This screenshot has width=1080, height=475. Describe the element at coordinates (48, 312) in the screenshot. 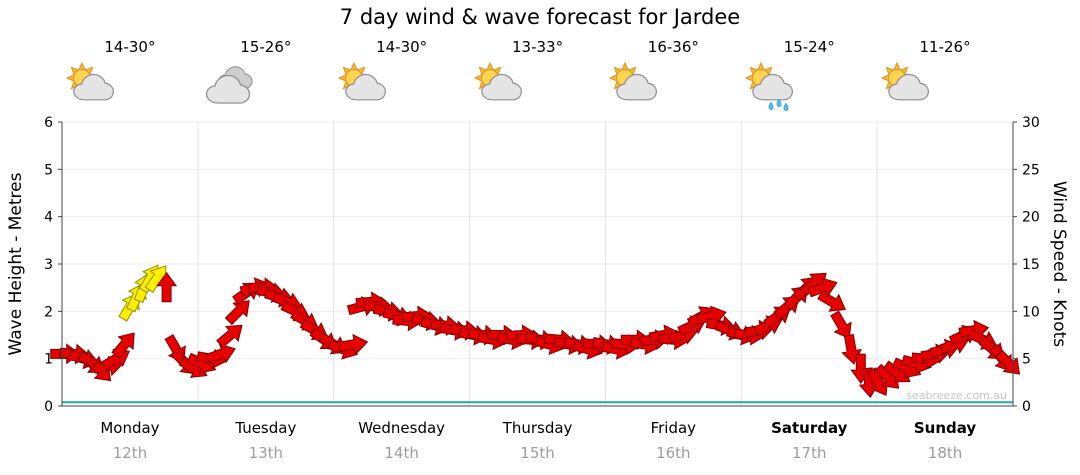

I see `left-tick-label: 2` at that location.